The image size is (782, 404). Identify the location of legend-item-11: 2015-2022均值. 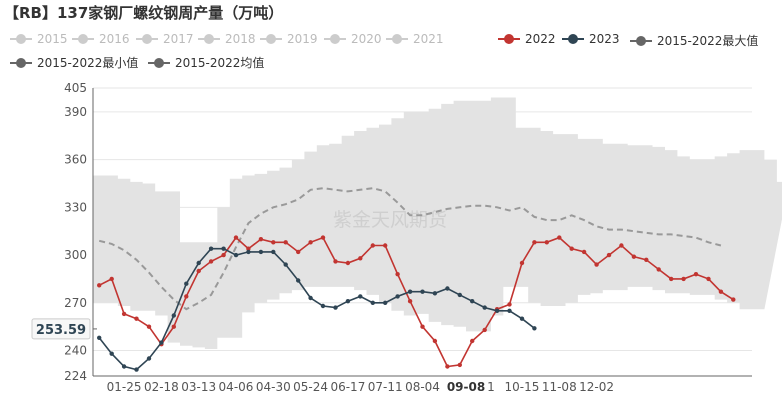
(206, 62).